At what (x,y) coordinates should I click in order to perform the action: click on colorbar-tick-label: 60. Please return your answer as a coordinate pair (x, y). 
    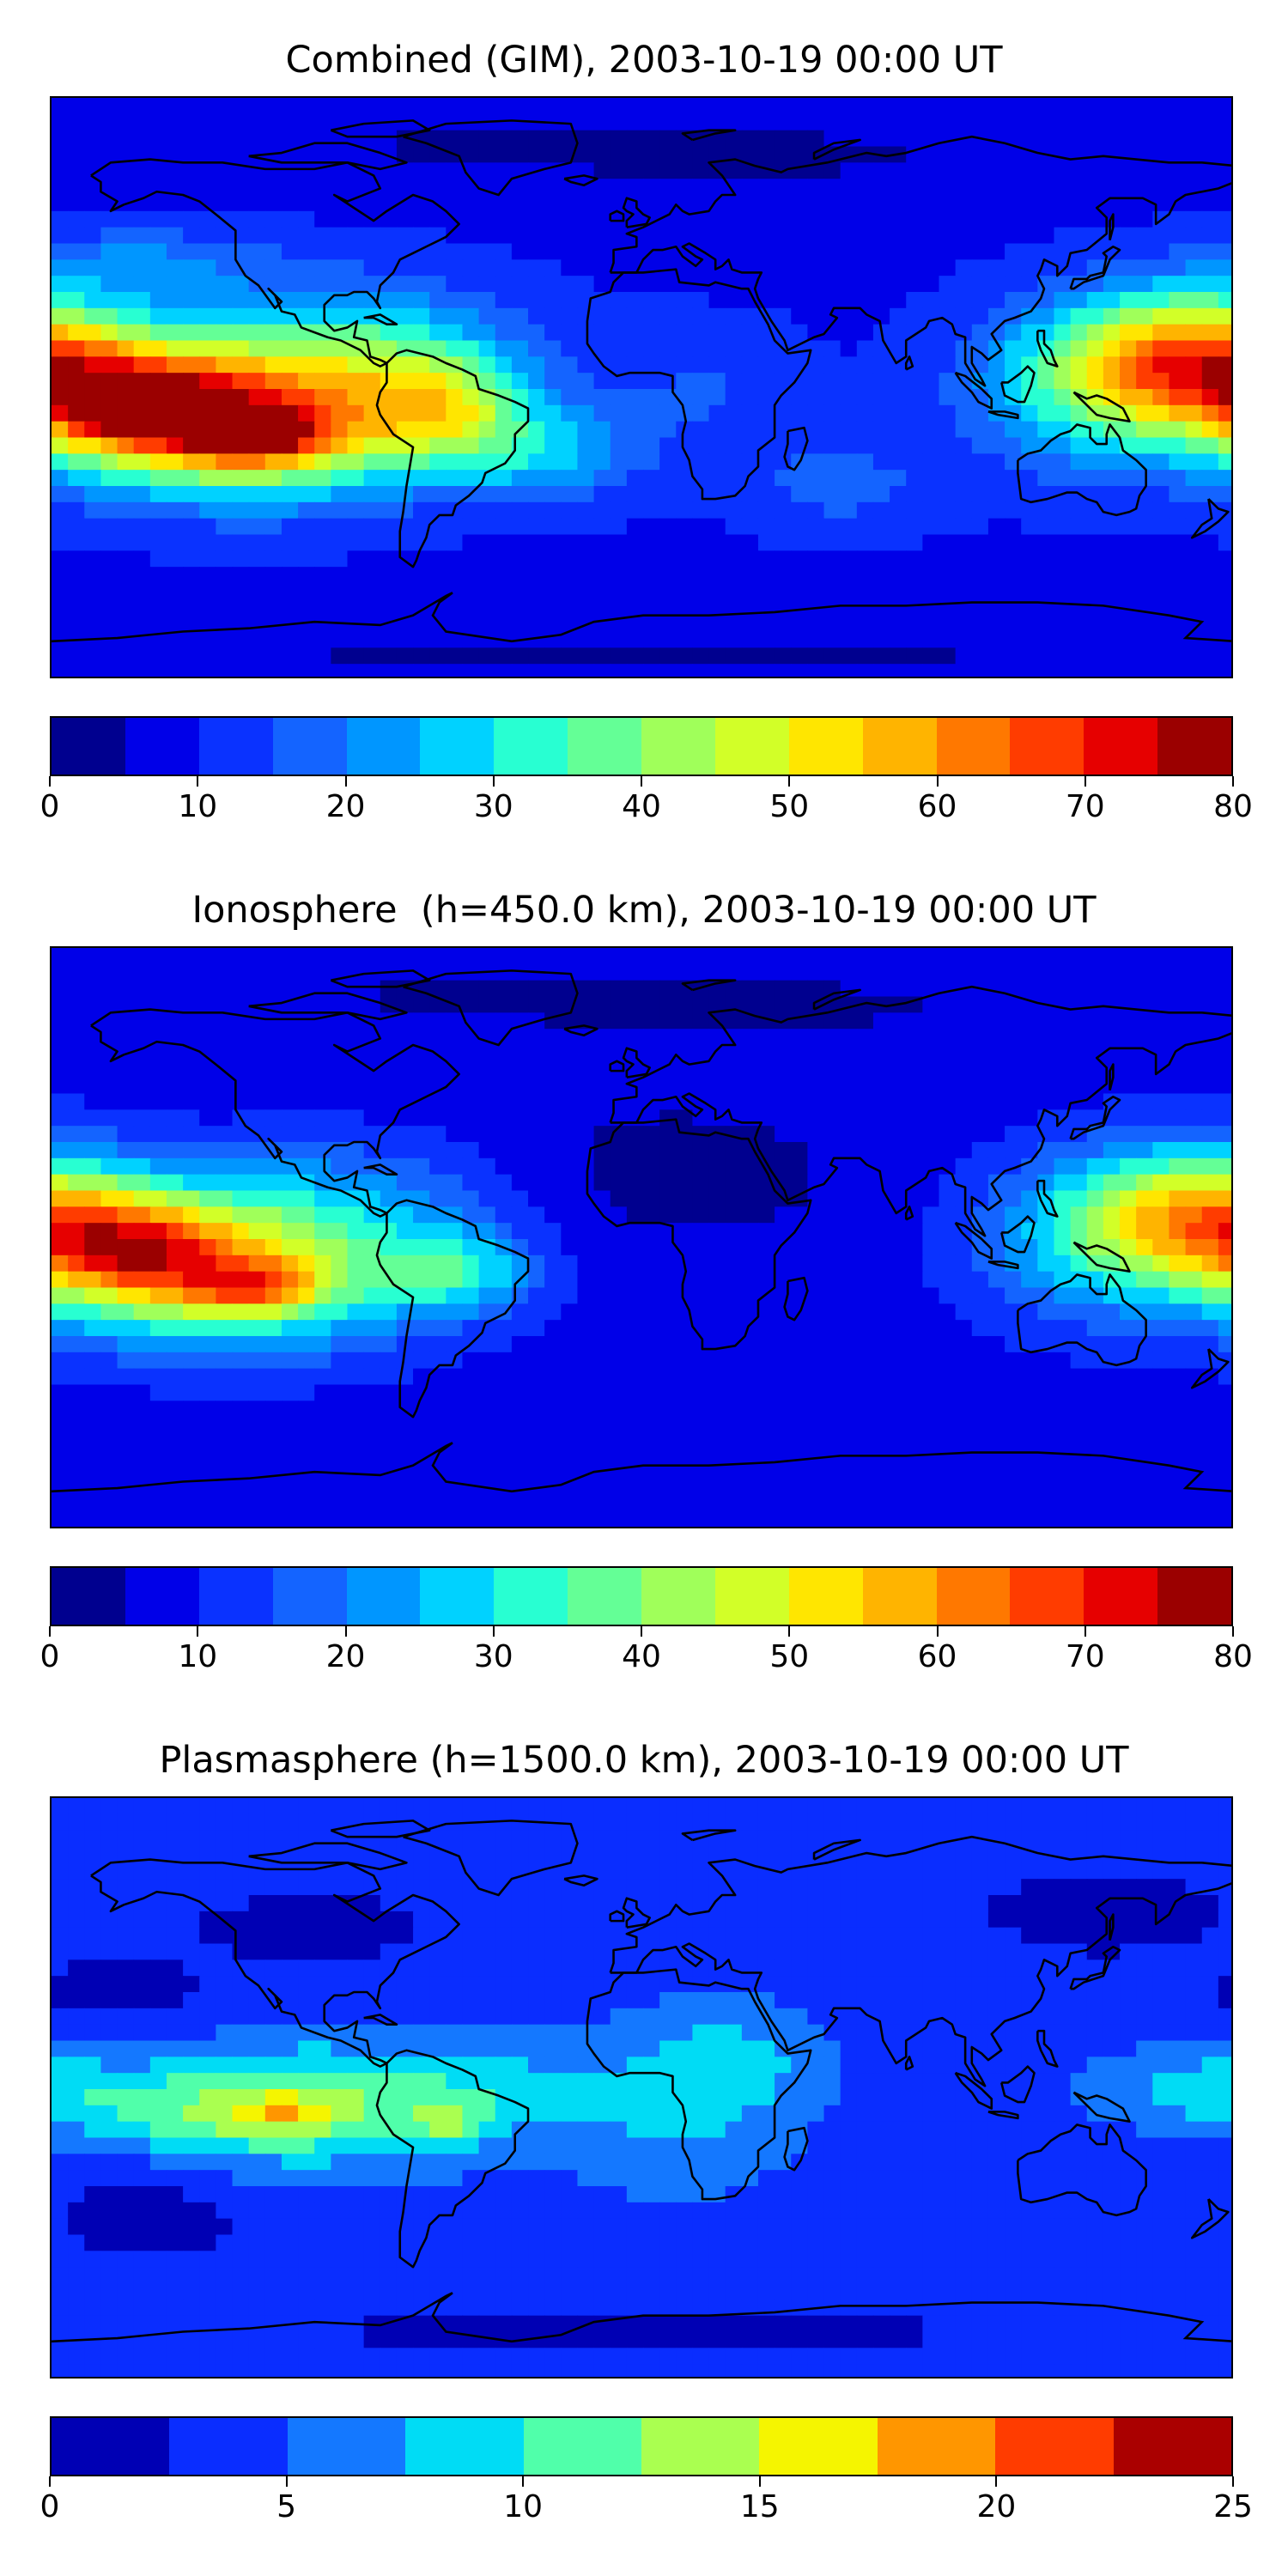
    Looking at the image, I should click on (937, 806).